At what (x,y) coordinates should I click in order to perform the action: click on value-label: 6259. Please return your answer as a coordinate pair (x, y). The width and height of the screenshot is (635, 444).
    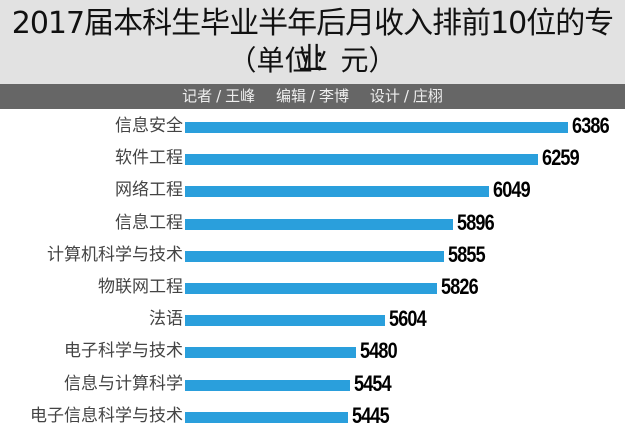
    Looking at the image, I should click on (561, 158).